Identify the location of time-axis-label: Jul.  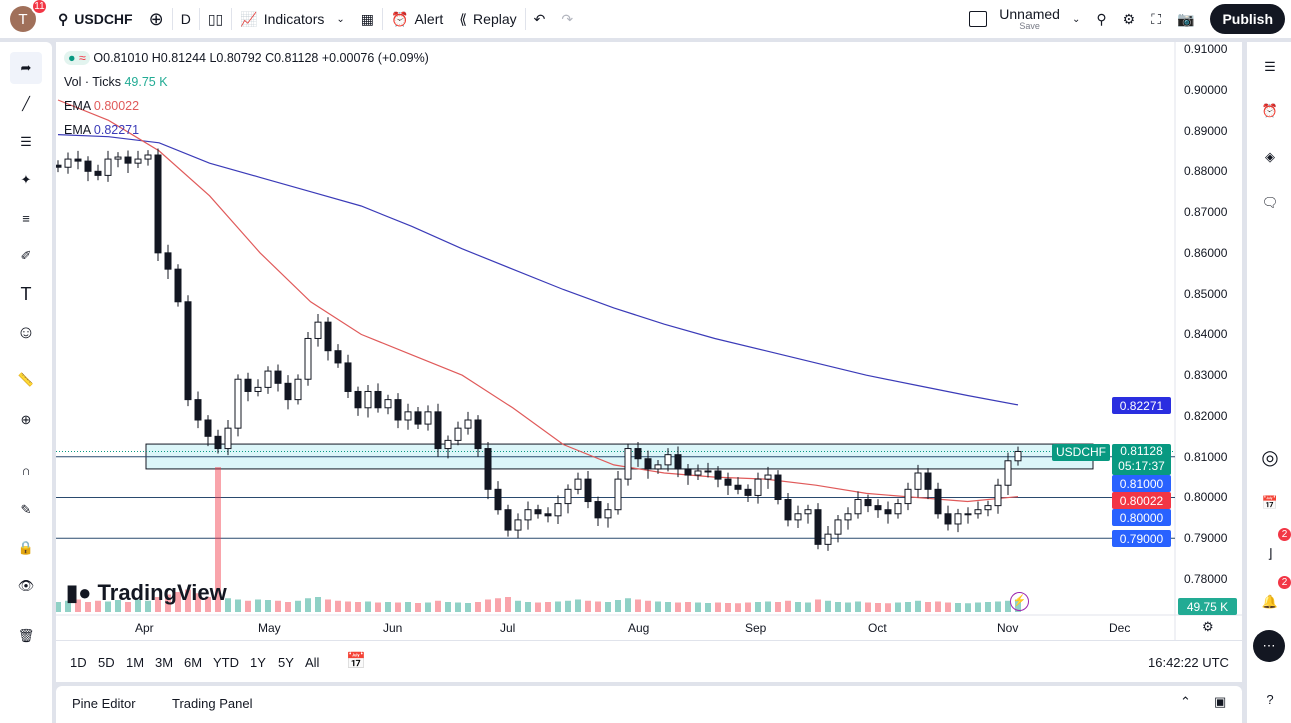
(508, 628).